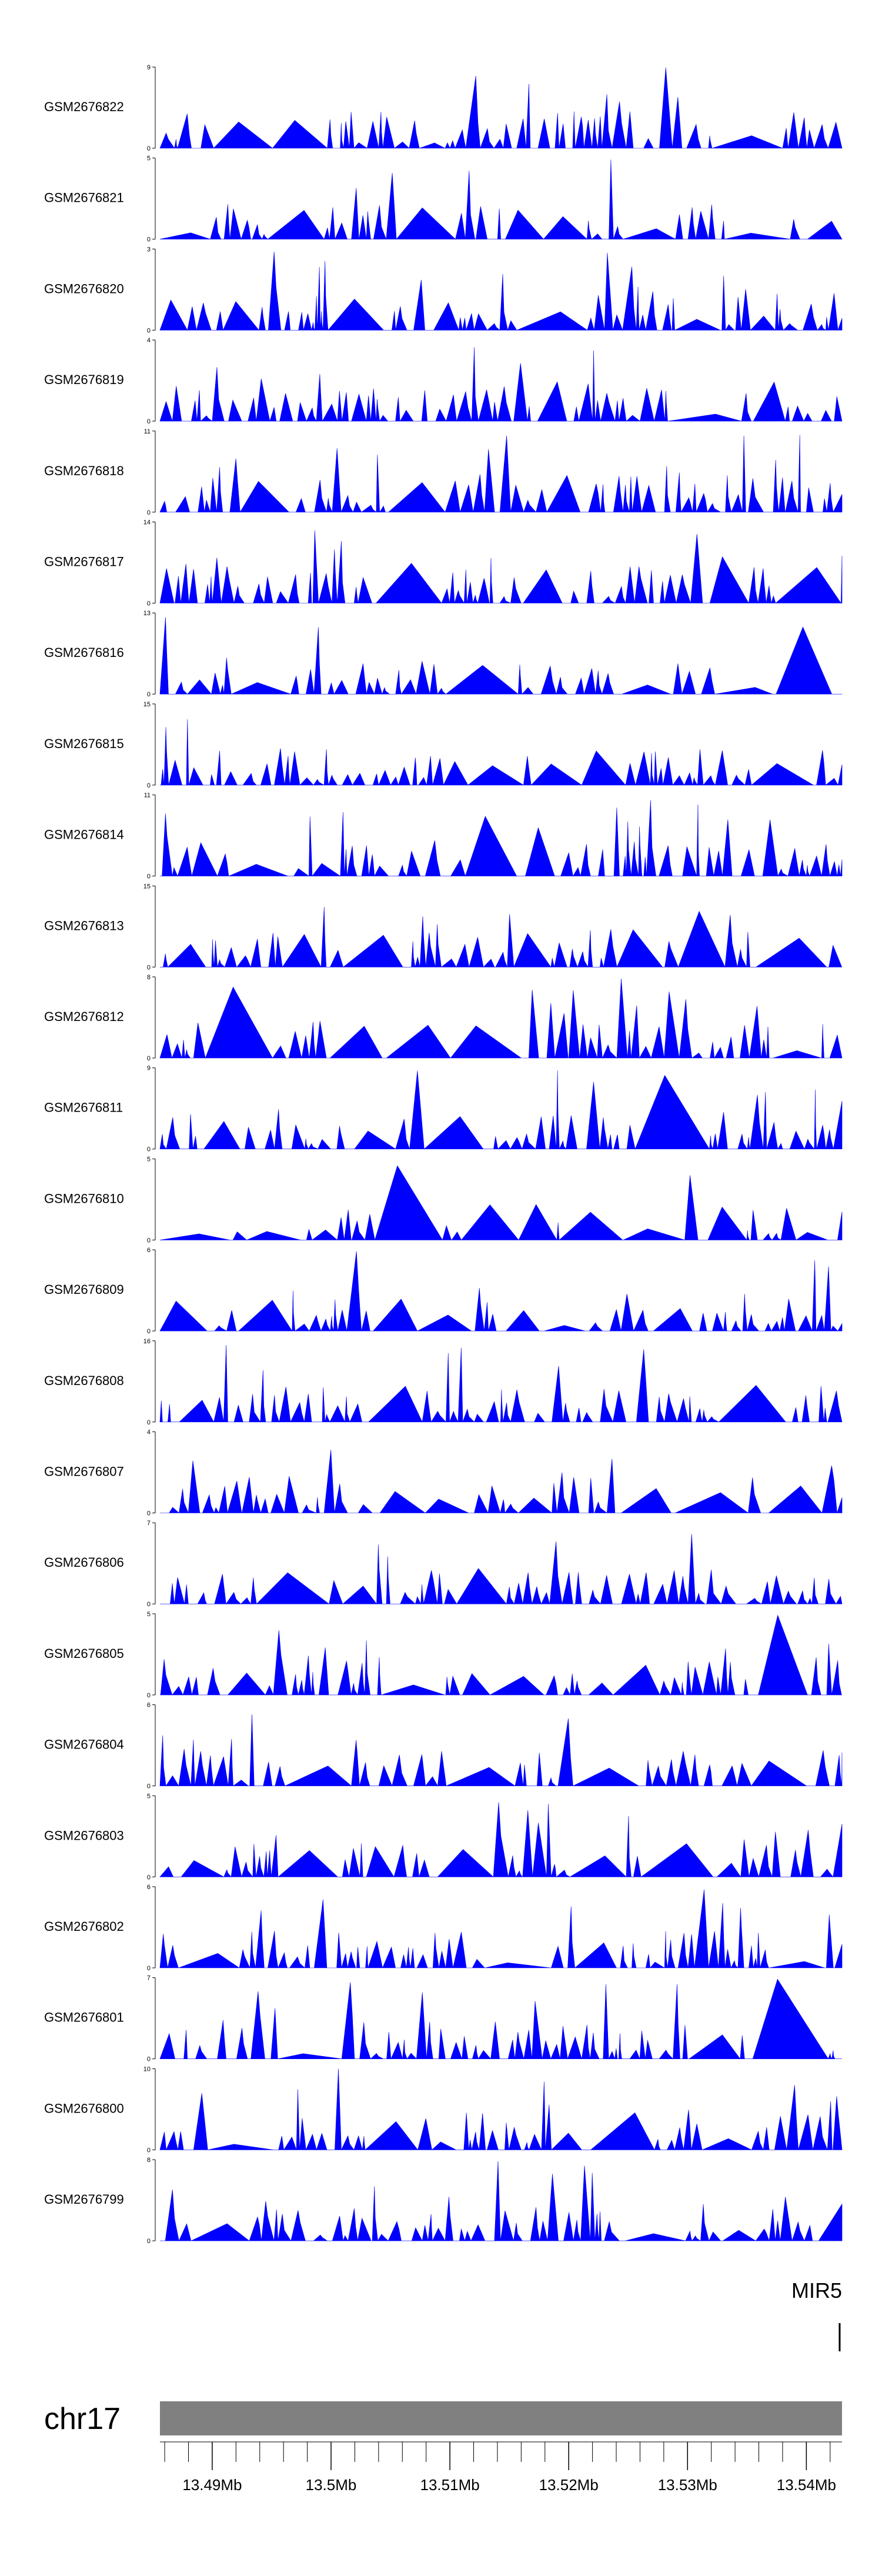 This screenshot has height=2576, width=882. What do you see at coordinates (687, 2485) in the screenshot?
I see `genome-position-label: 13.53Mb` at bounding box center [687, 2485].